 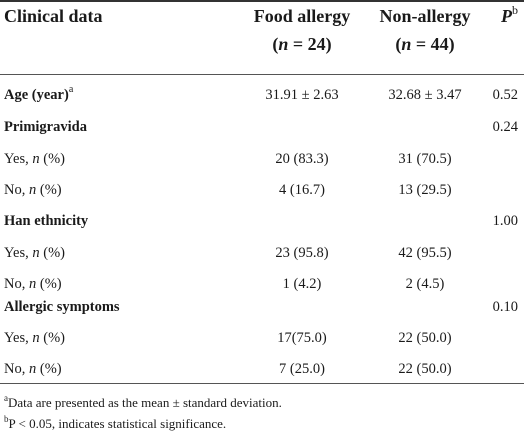 What do you see at coordinates (302, 16) in the screenshot?
I see `header-food-allergy: Food allergy` at bounding box center [302, 16].